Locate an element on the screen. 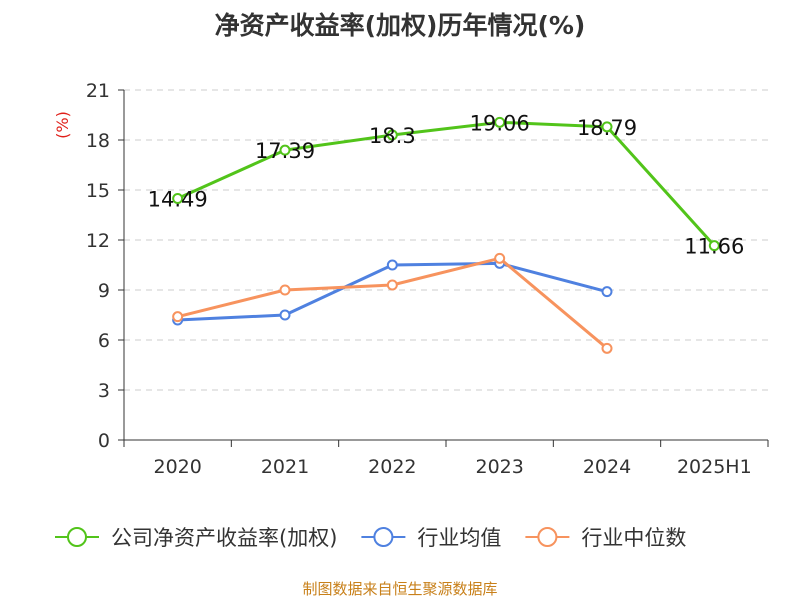 This screenshot has width=800, height=605. x-tick-label: 2020 is located at coordinates (177, 467).